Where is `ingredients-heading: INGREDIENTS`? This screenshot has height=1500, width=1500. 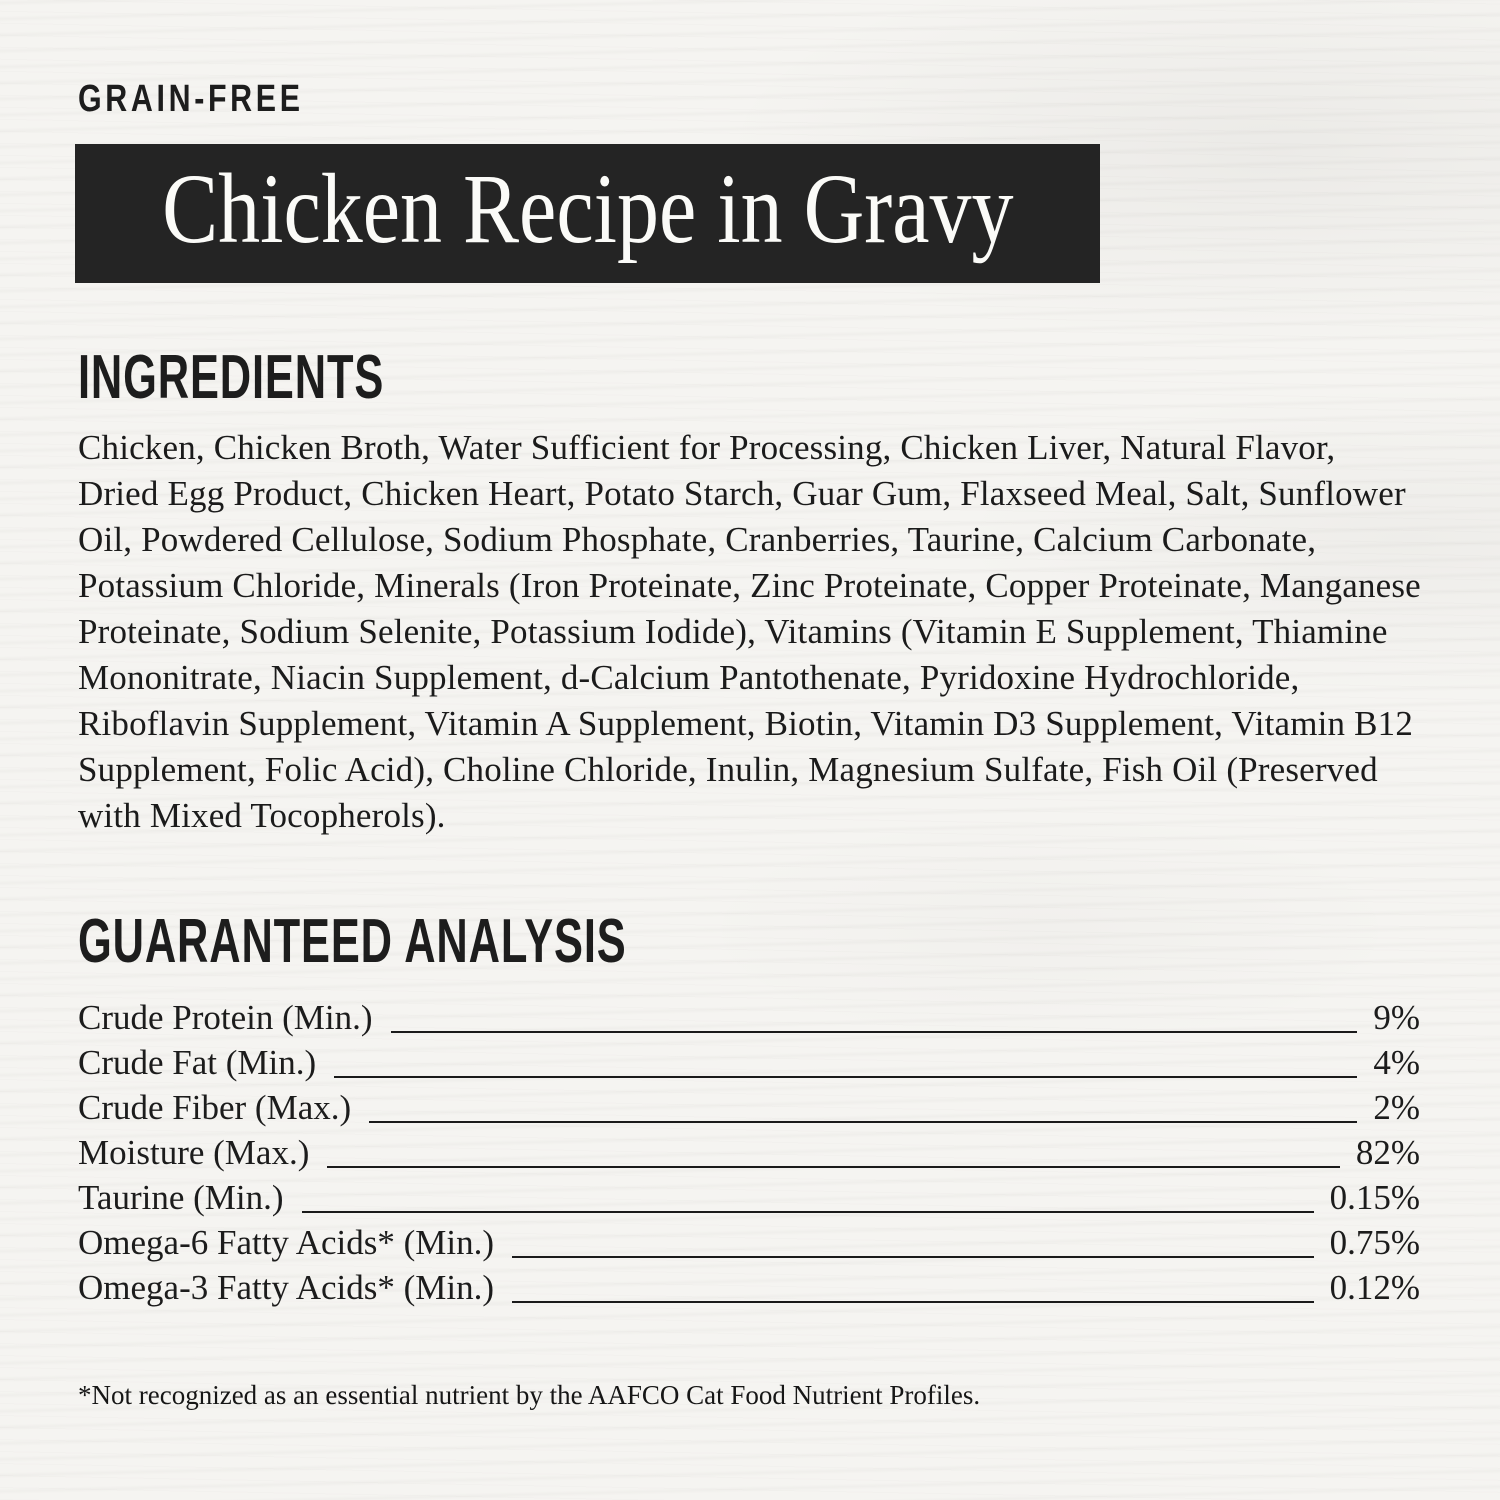 ingredients-heading: INGREDIENTS is located at coordinates (231, 377).